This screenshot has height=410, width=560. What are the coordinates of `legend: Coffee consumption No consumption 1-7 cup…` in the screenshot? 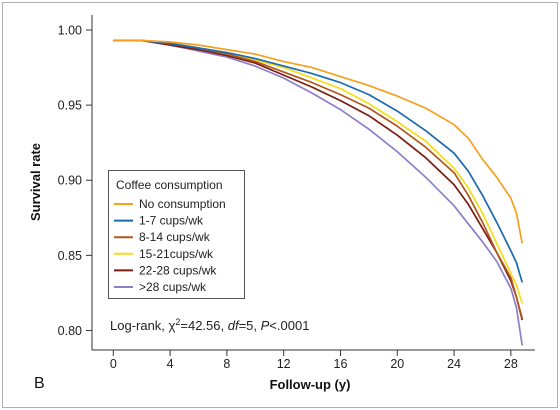 It's located at (176, 234).